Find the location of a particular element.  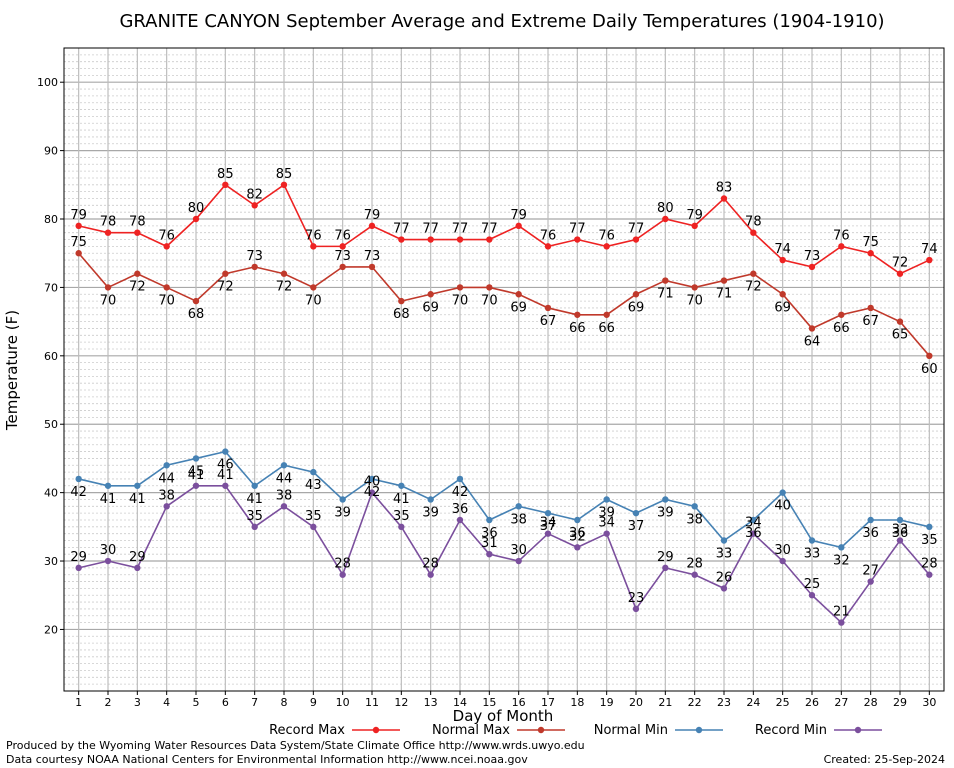

normal-max-value-label: 69 is located at coordinates (782, 307).